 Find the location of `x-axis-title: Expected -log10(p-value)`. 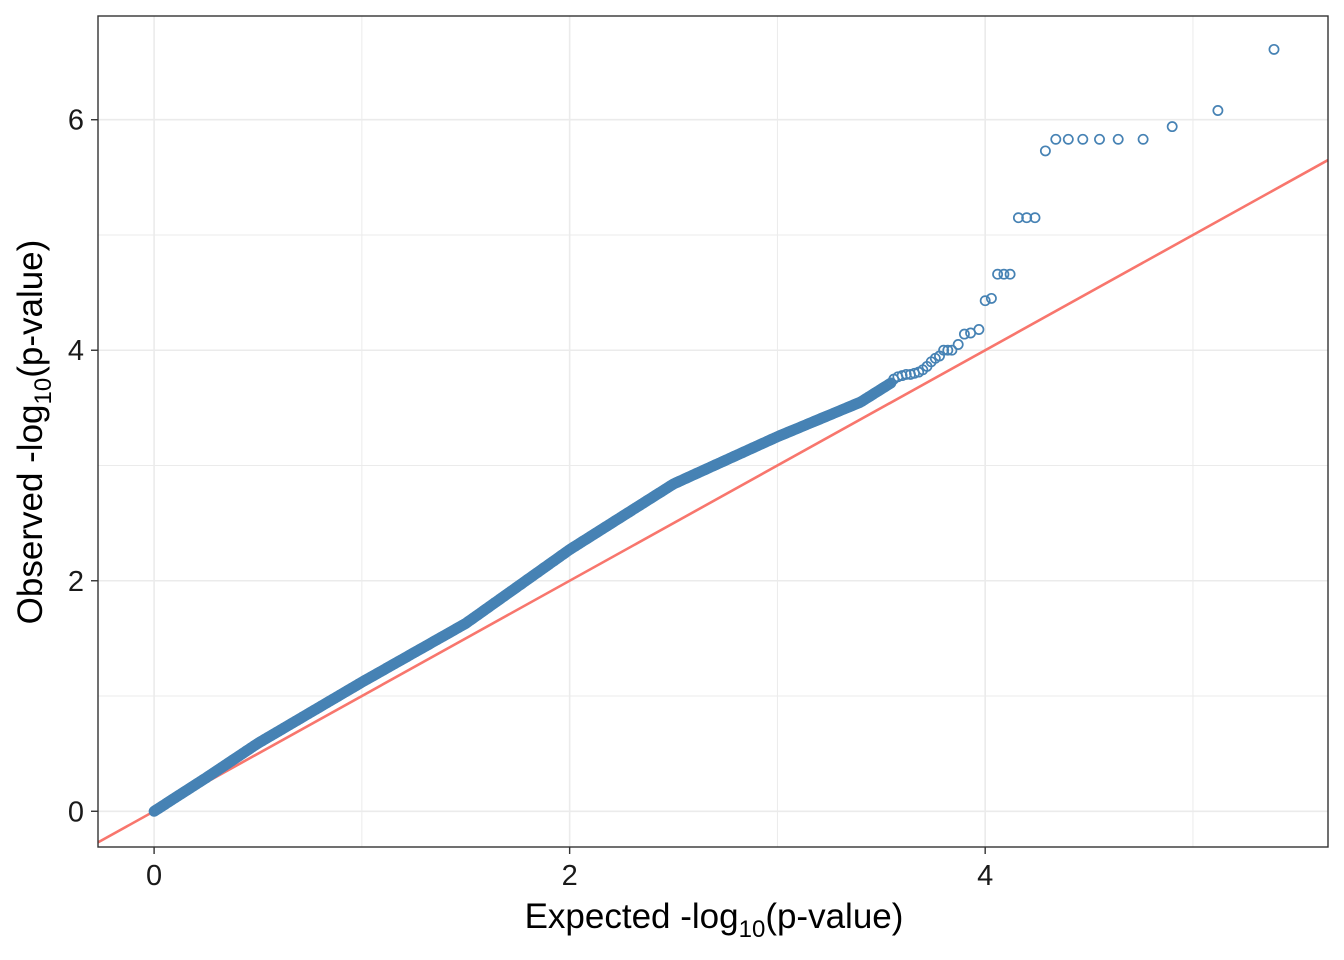

x-axis-title: Expected -log10(p-value) is located at coordinates (714, 920).